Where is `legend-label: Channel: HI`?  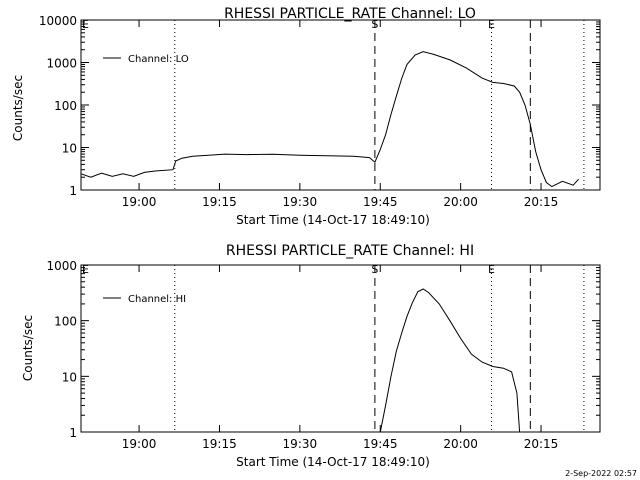 legend-label: Channel: HI is located at coordinates (157, 299).